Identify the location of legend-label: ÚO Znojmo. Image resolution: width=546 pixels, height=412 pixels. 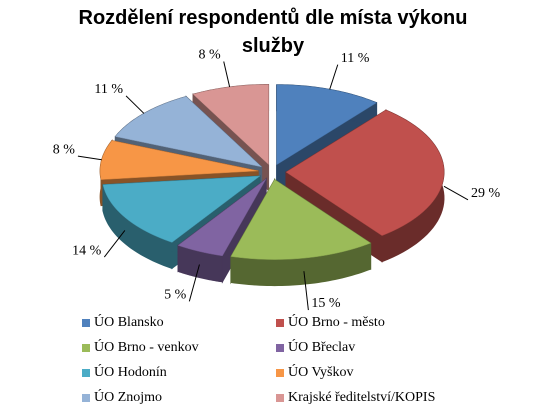
(128, 396).